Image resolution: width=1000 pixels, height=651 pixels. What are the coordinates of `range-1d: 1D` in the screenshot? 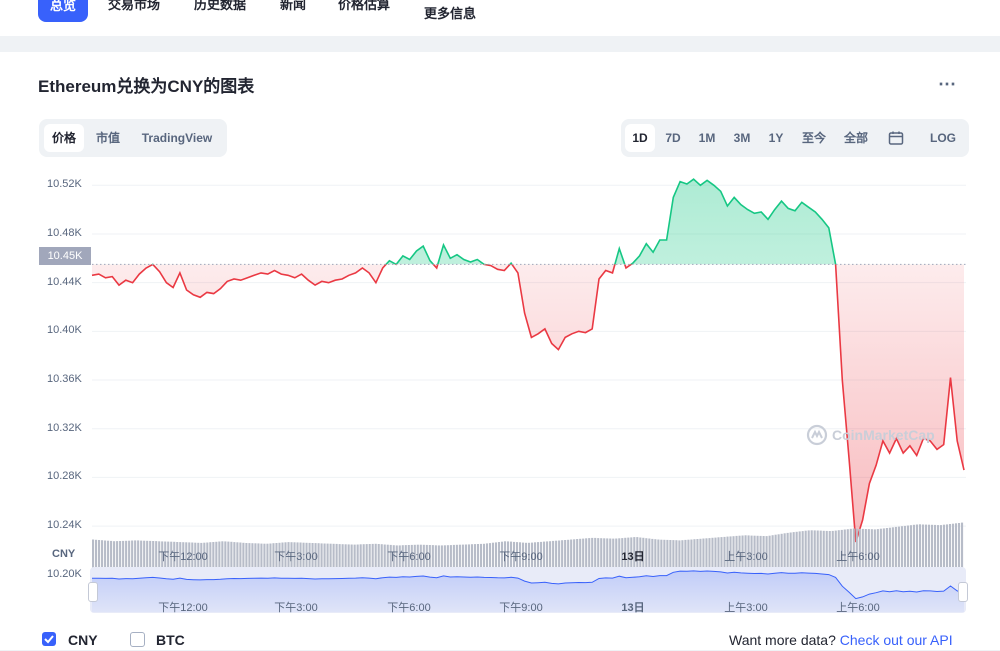 It's located at (640, 138).